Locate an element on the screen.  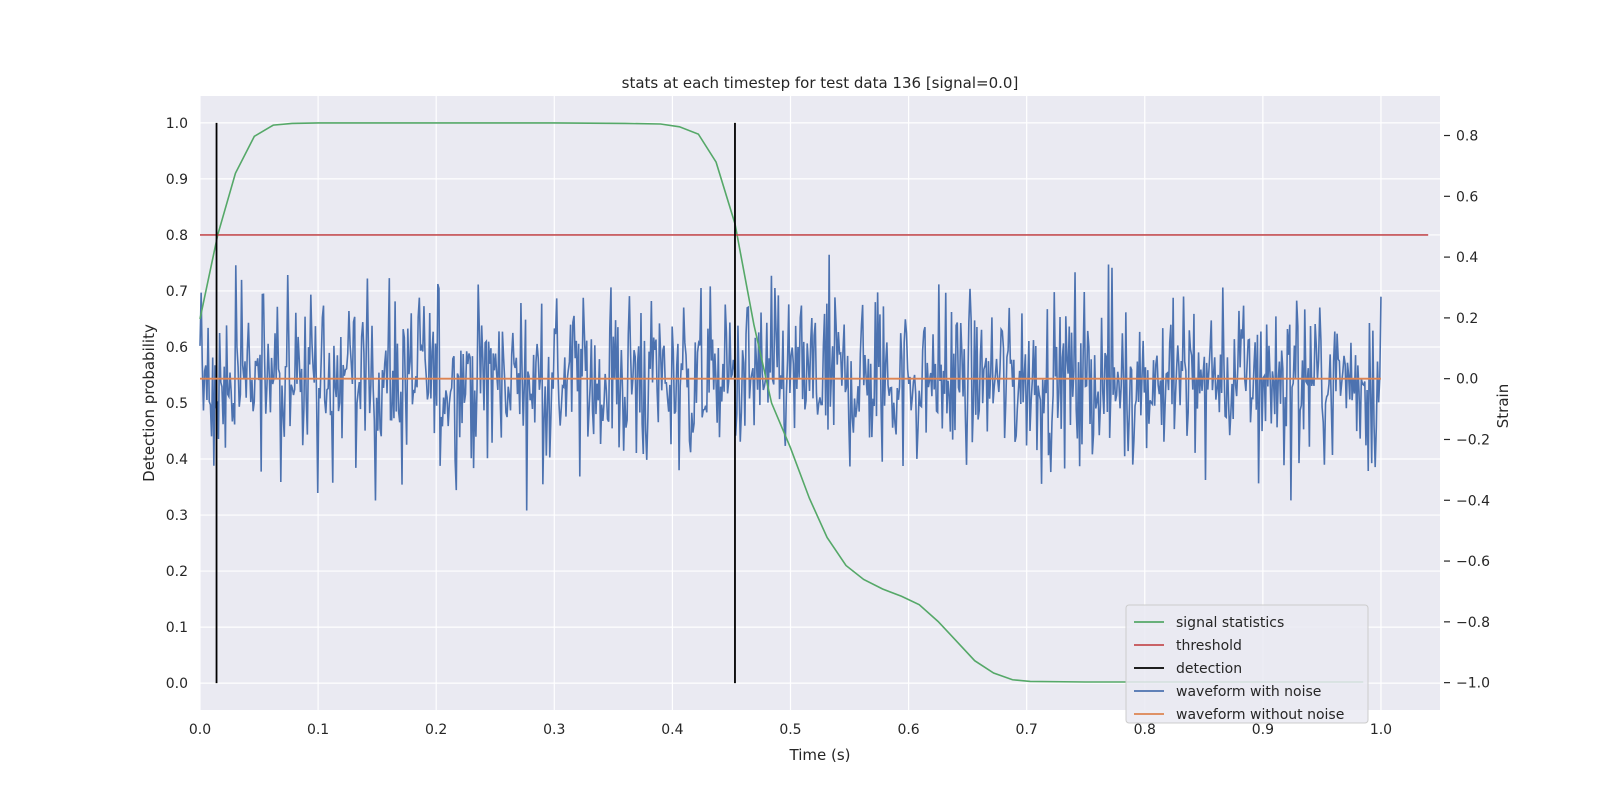
x-tick-label: 0.2 is located at coordinates (436, 730).